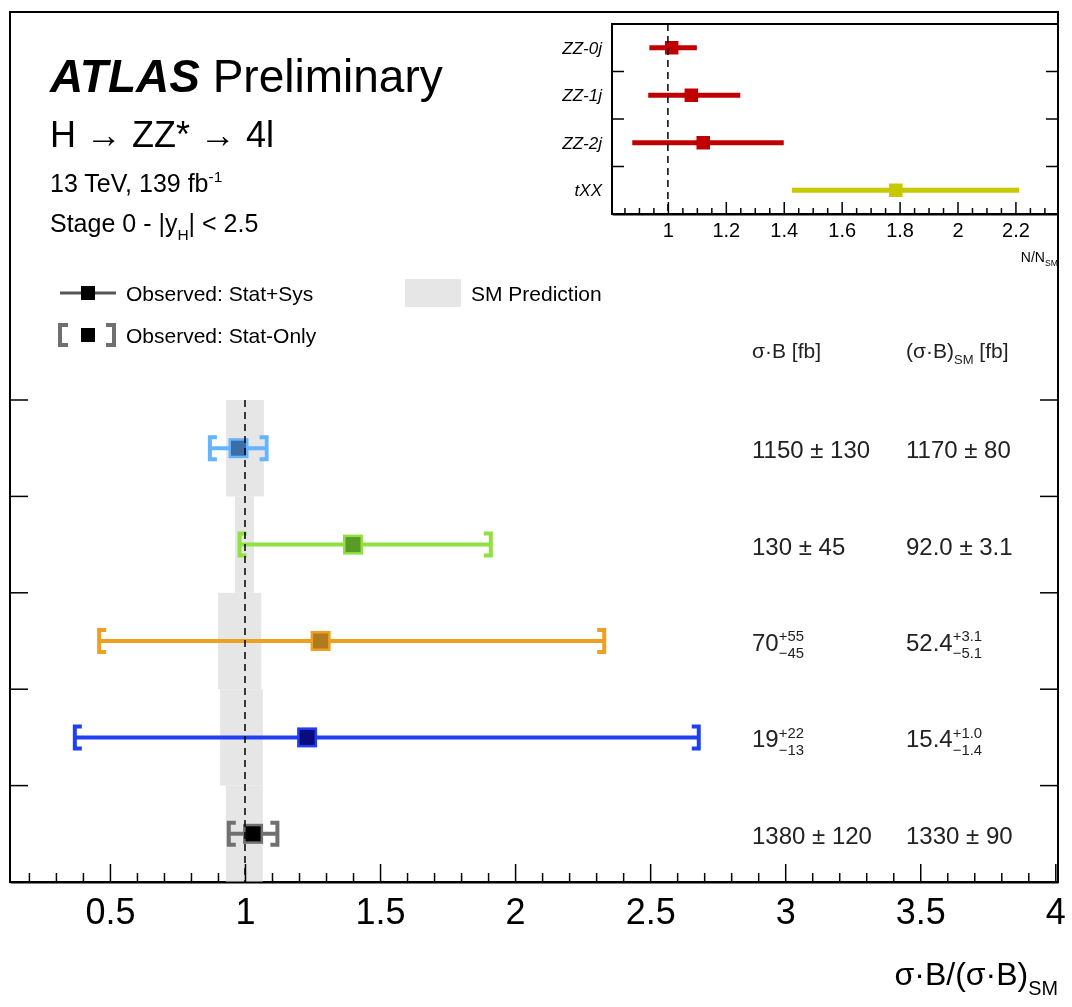  I want to click on x-tick-label: 3, so click(785, 911).